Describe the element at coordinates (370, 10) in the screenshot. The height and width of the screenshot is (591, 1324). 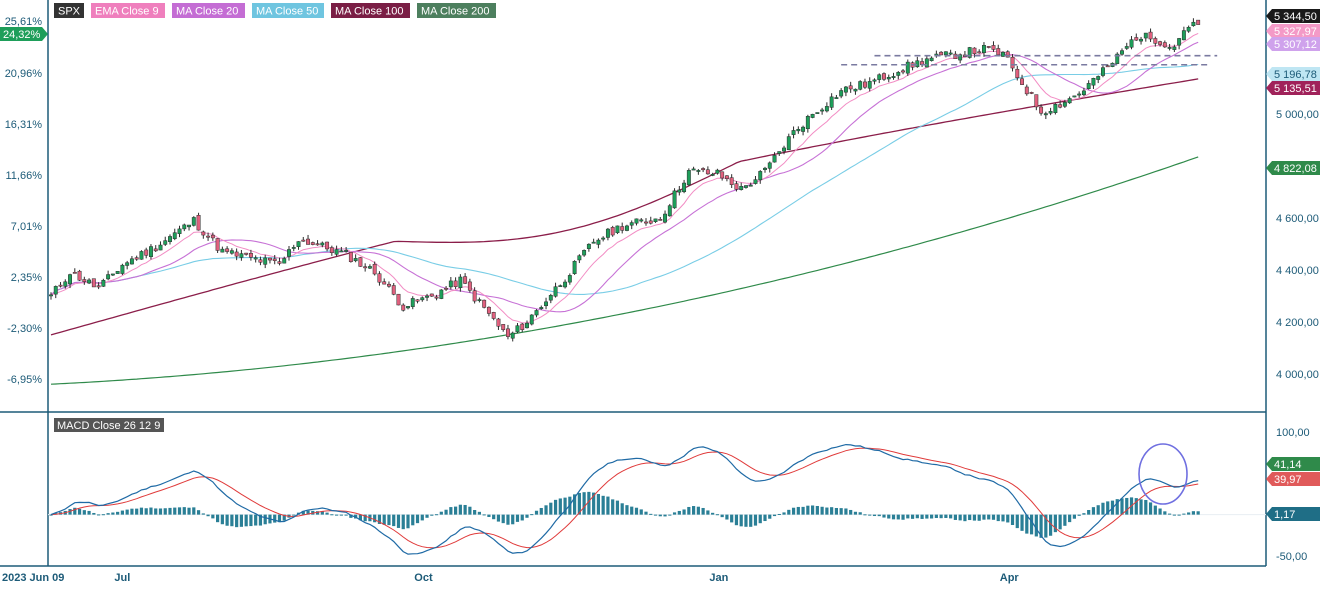
I see `legend-ma100: MA Close 100` at that location.